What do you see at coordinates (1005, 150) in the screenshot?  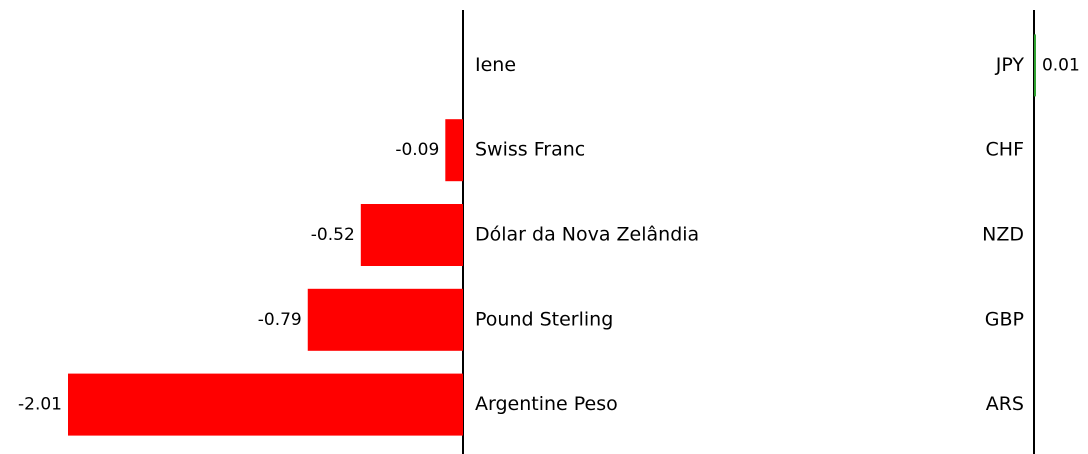 I see `code-label: CHF` at bounding box center [1005, 150].